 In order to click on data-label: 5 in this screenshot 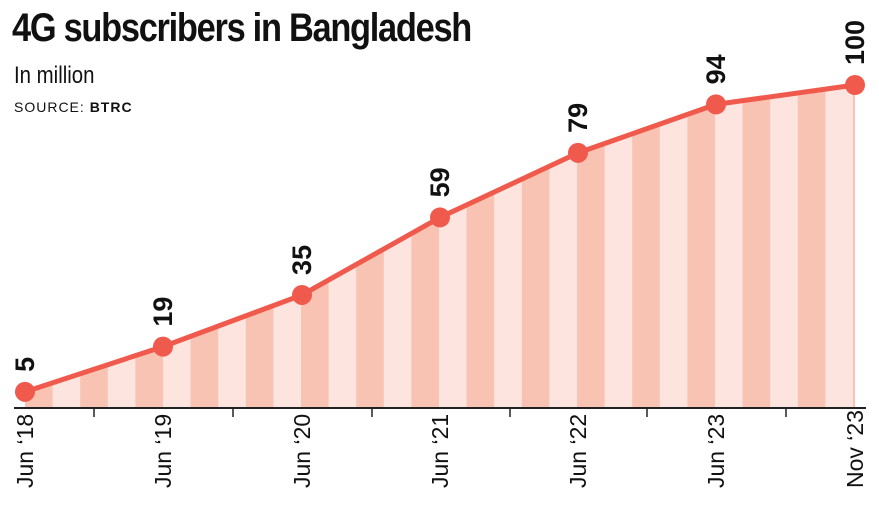, I will do `click(25, 364)`.